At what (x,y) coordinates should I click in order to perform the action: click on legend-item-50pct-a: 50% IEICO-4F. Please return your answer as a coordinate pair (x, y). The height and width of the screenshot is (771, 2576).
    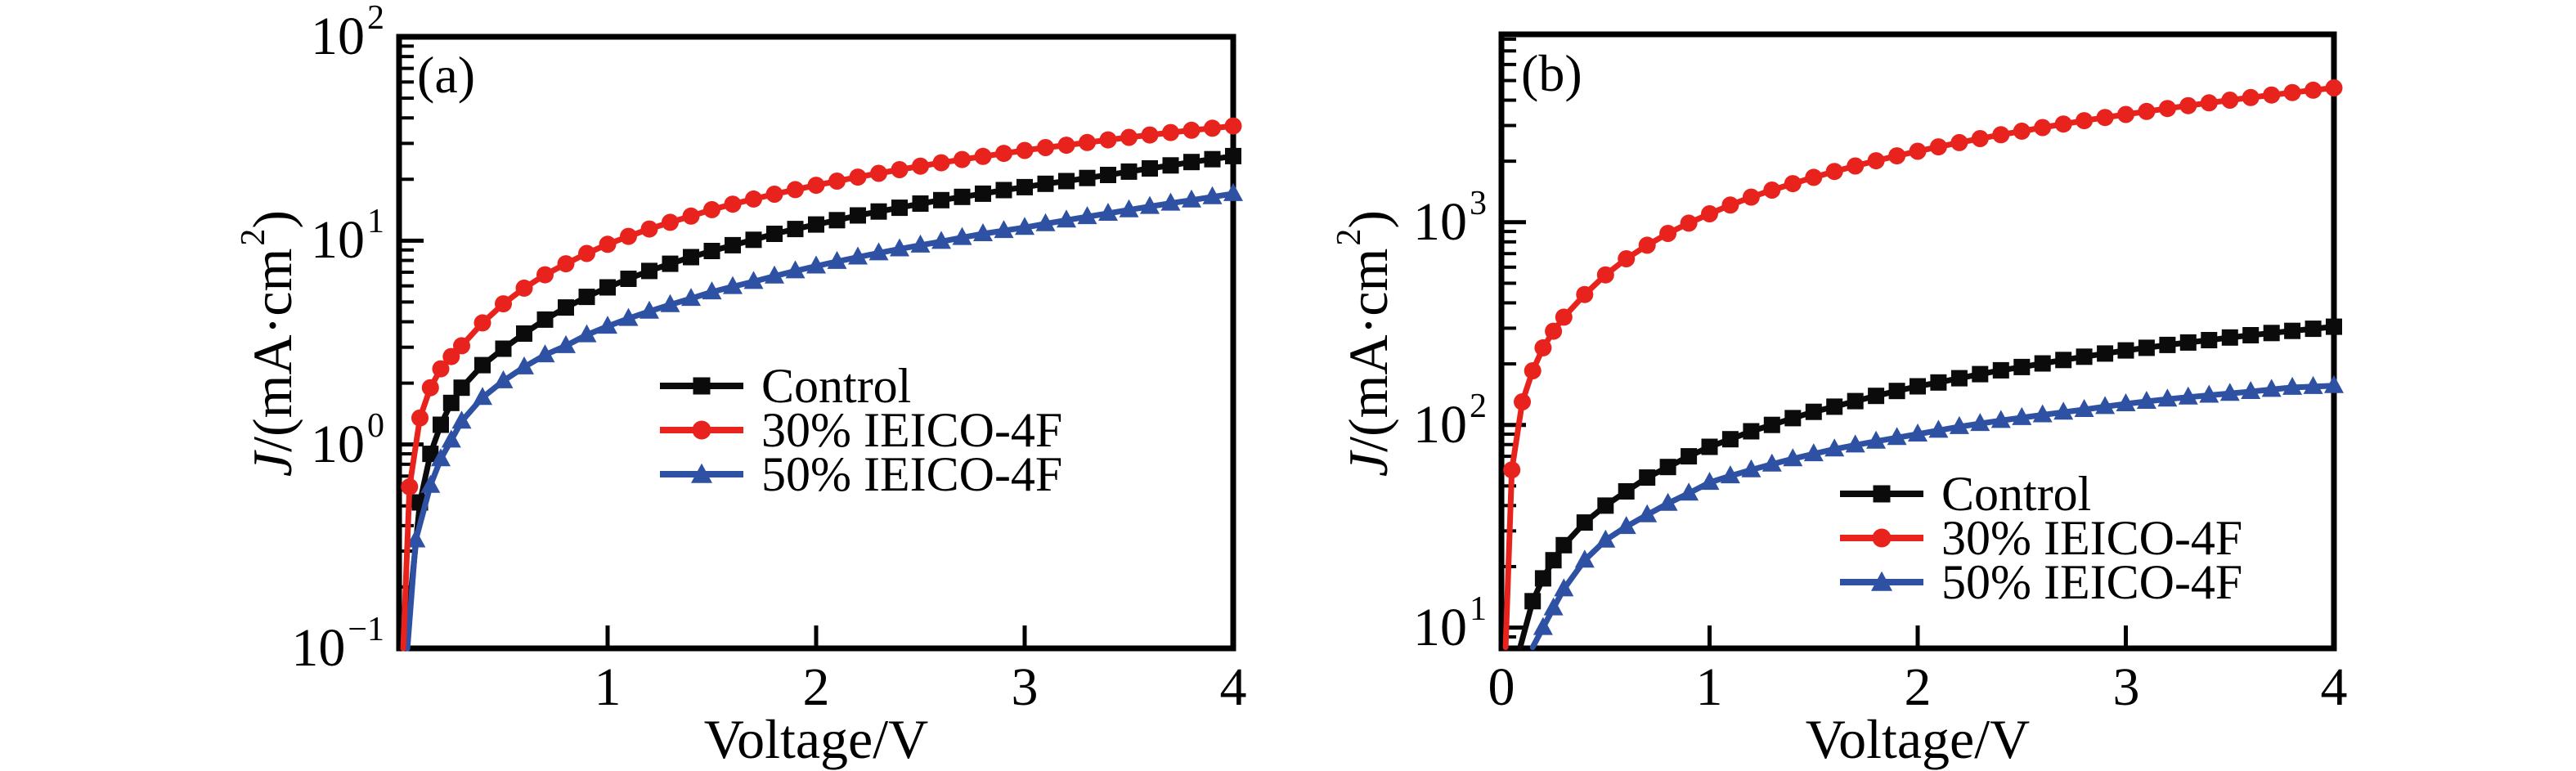
    Looking at the image, I should click on (861, 475).